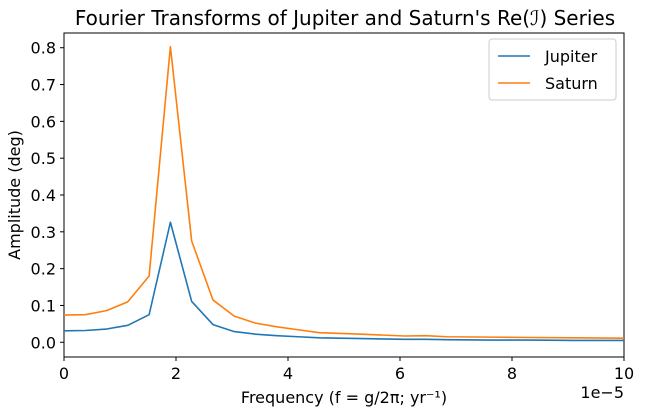 The height and width of the screenshot is (417, 647). What do you see at coordinates (43, 269) in the screenshot?
I see `y-tick-label: 0.2` at bounding box center [43, 269].